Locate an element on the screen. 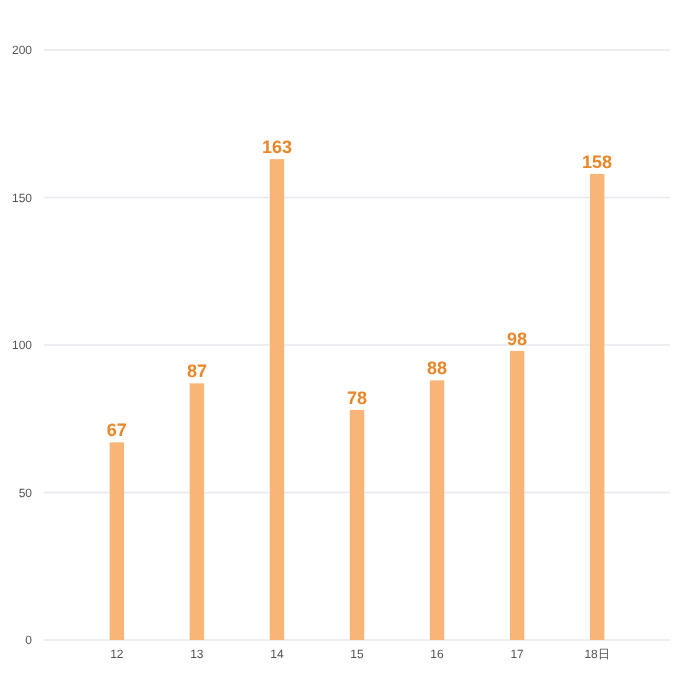  data-label: 87 is located at coordinates (196, 371).